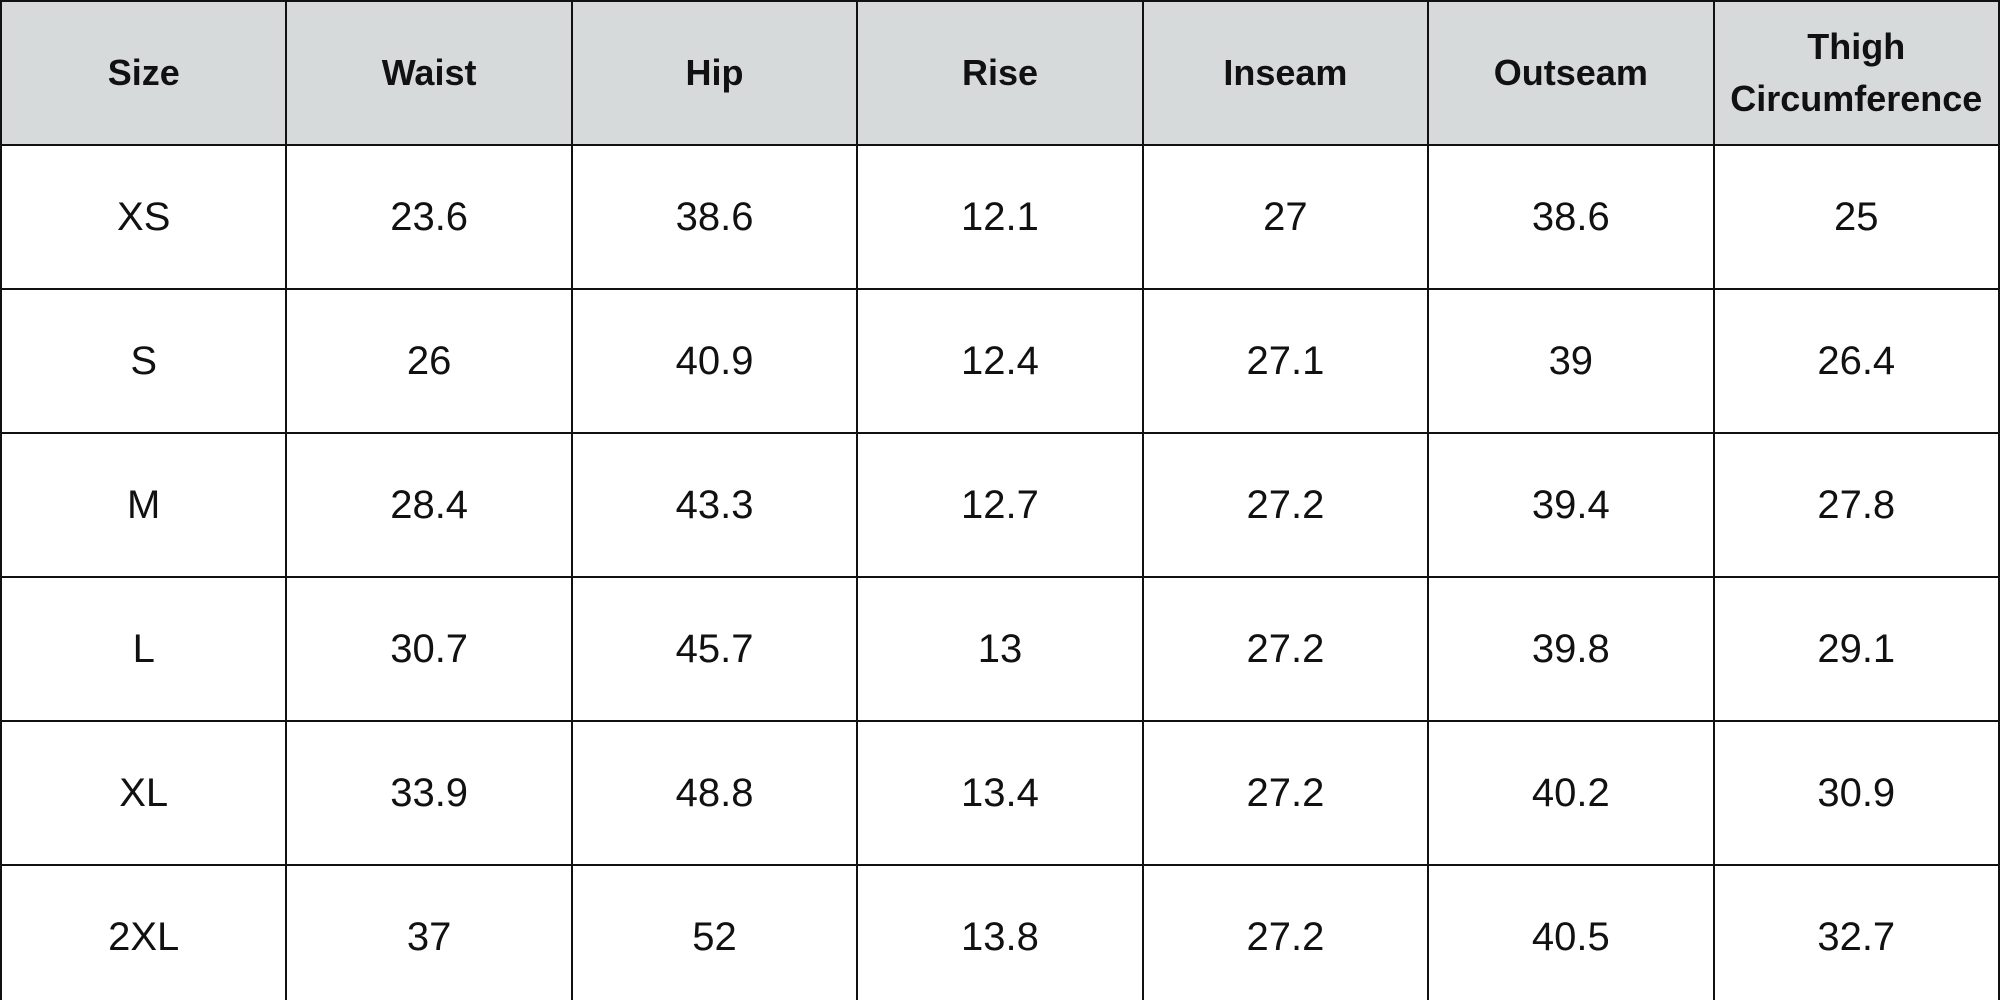 The width and height of the screenshot is (2000, 1000). I want to click on column-header: Hip, so click(714, 73).